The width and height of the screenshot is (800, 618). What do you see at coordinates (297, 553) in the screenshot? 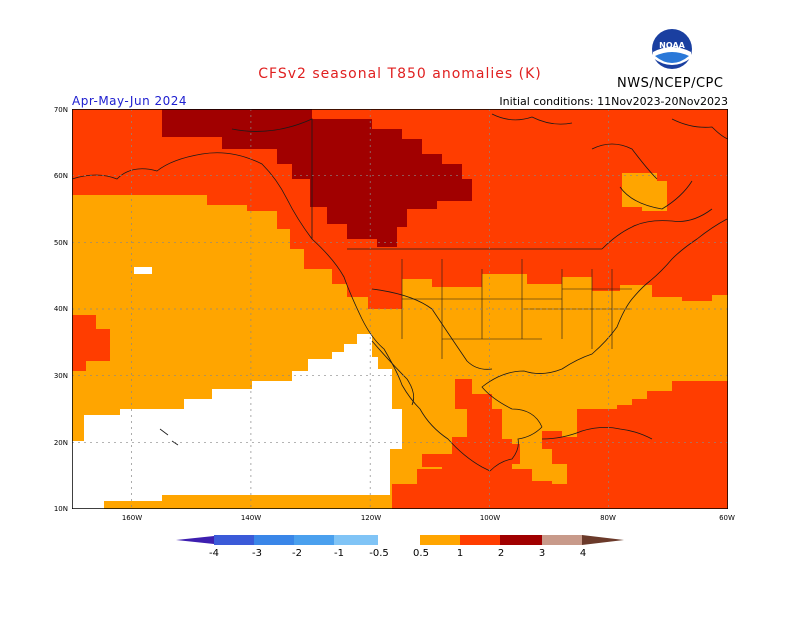
I see `colorbar-label-neg2: -2` at bounding box center [297, 553].